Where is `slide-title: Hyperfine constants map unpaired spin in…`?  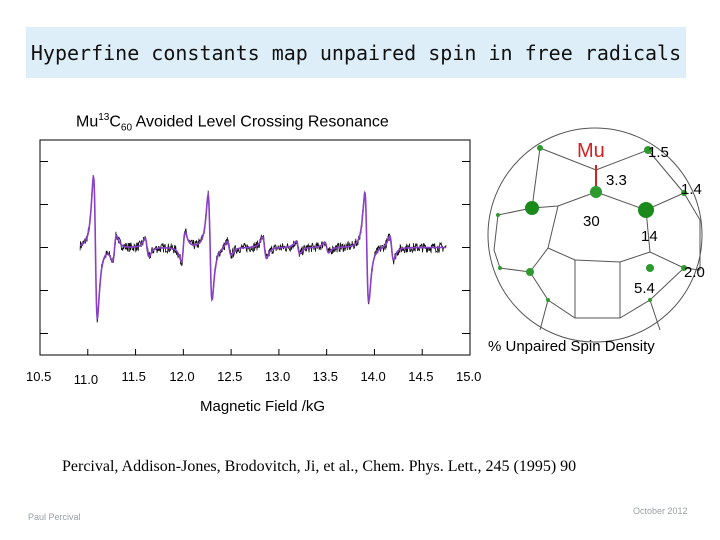 slide-title: Hyperfine constants map unpaired spin in… is located at coordinates (356, 52).